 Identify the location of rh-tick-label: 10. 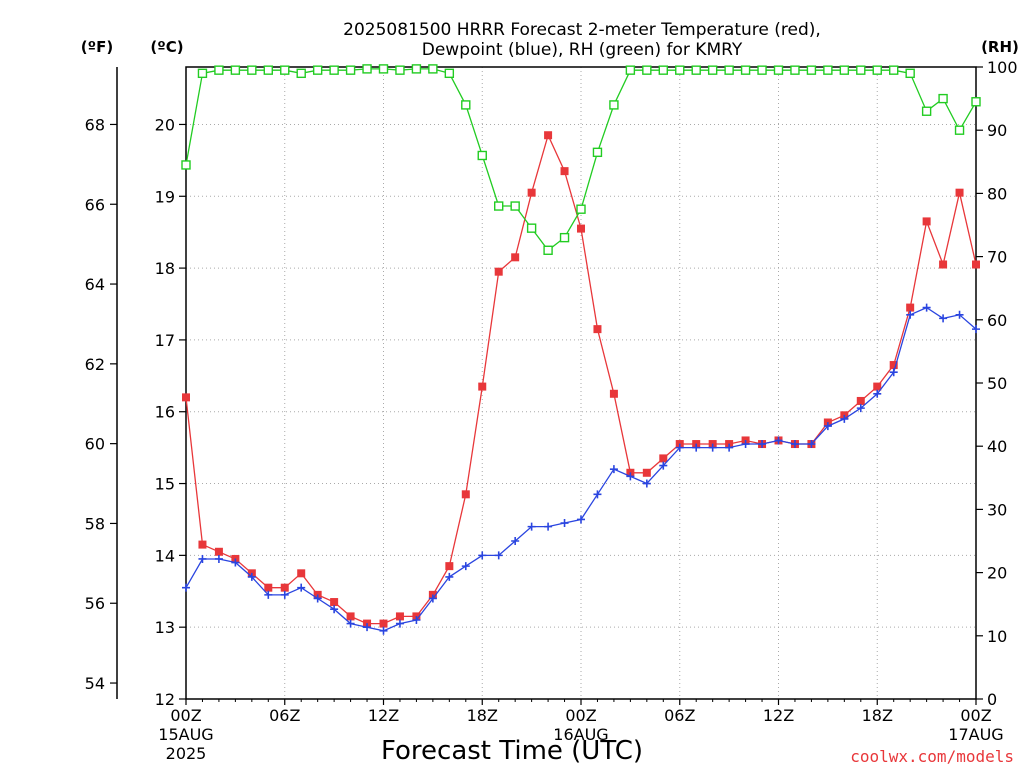
(997, 636).